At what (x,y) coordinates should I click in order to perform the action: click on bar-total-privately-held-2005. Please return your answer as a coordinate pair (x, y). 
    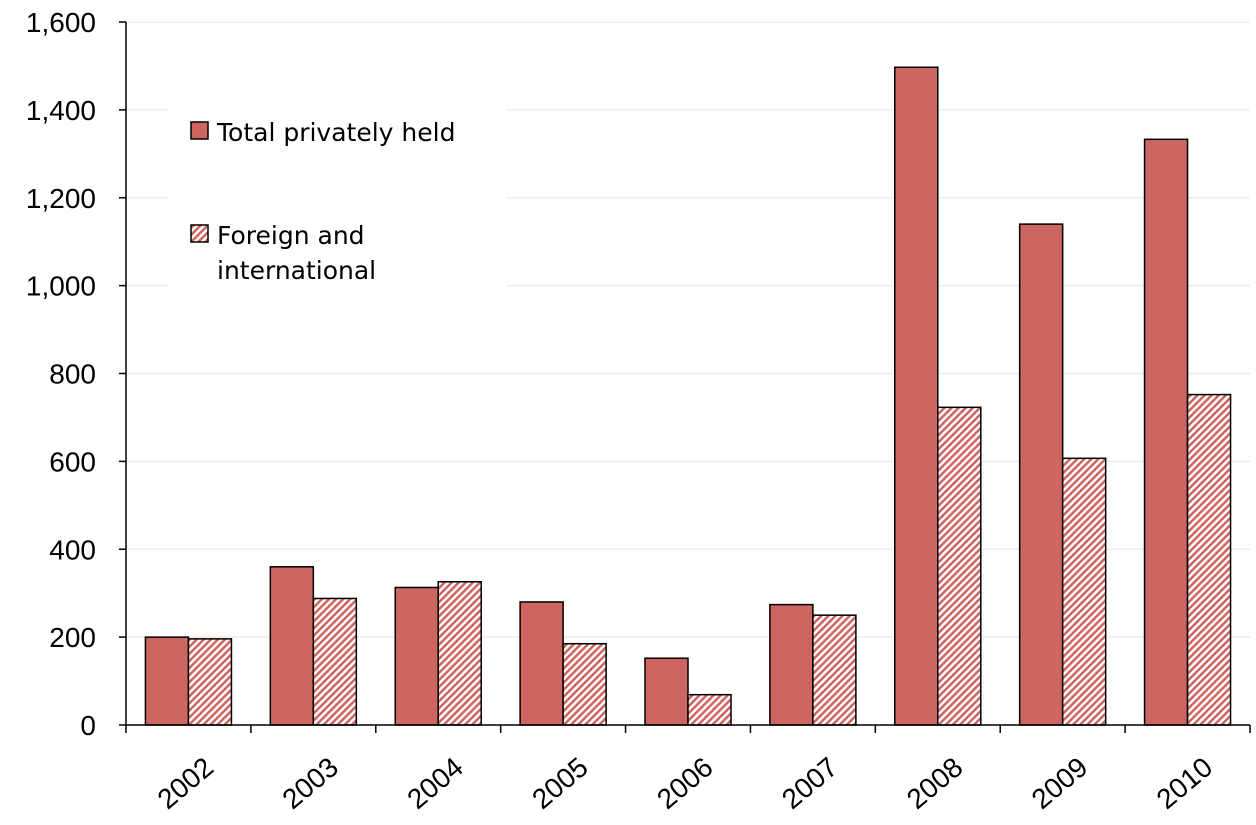
    Looking at the image, I should click on (541, 663).